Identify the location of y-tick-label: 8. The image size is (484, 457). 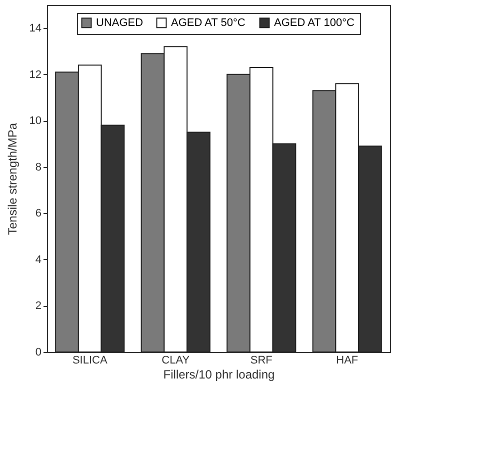
(38, 167).